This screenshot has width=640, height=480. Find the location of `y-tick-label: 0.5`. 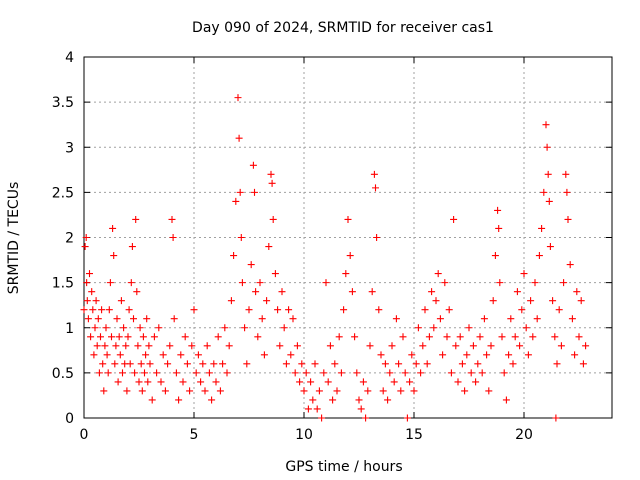

y-tick-label: 0.5 is located at coordinates (63, 374).